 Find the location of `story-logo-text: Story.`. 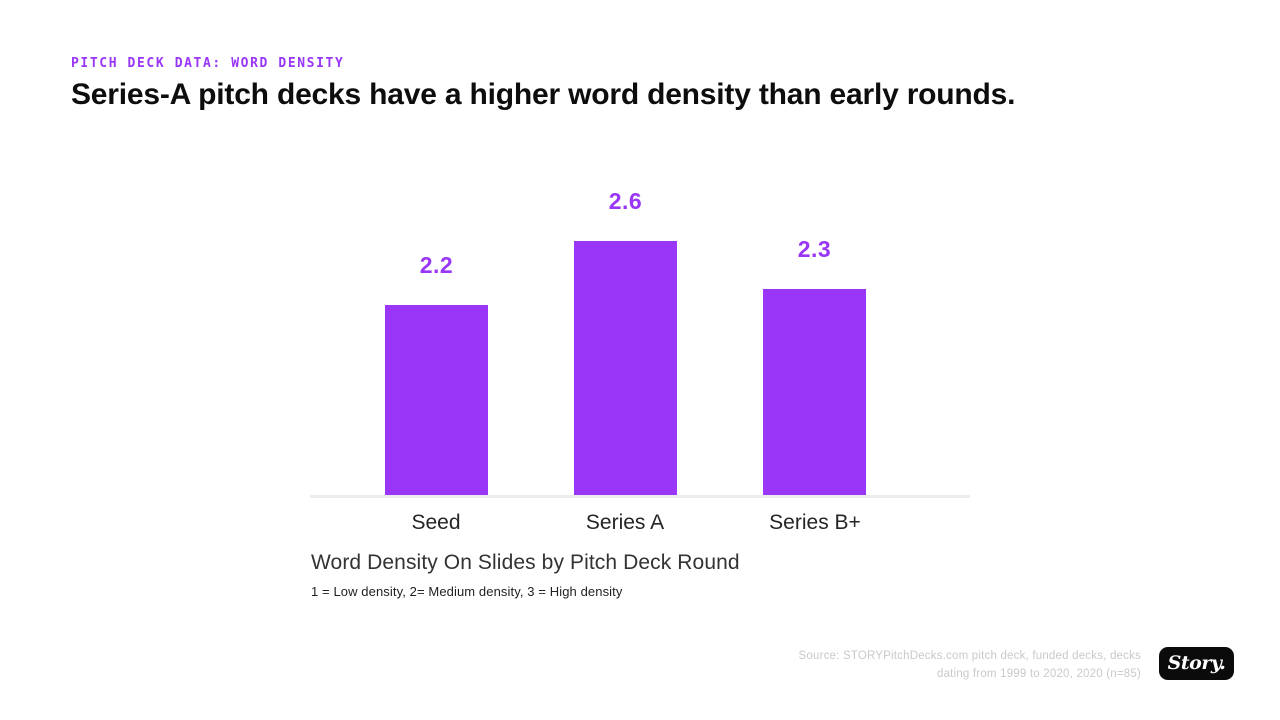

story-logo-text: Story. is located at coordinates (1196, 662).